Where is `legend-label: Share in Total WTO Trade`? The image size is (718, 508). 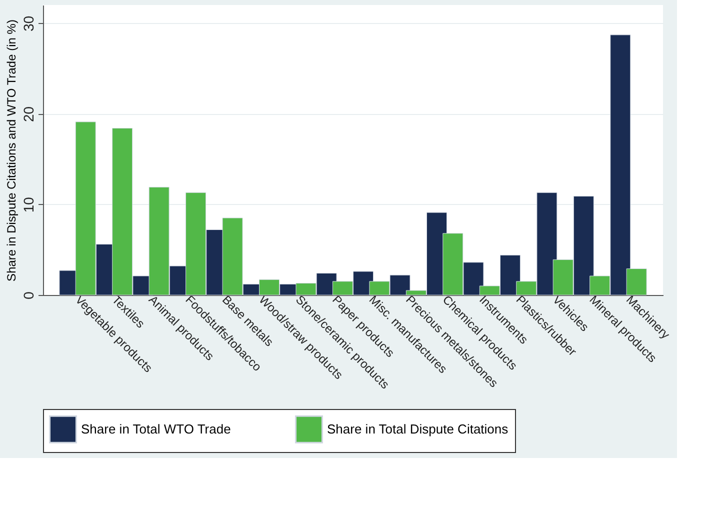 legend-label: Share in Total WTO Trade is located at coordinates (156, 428).